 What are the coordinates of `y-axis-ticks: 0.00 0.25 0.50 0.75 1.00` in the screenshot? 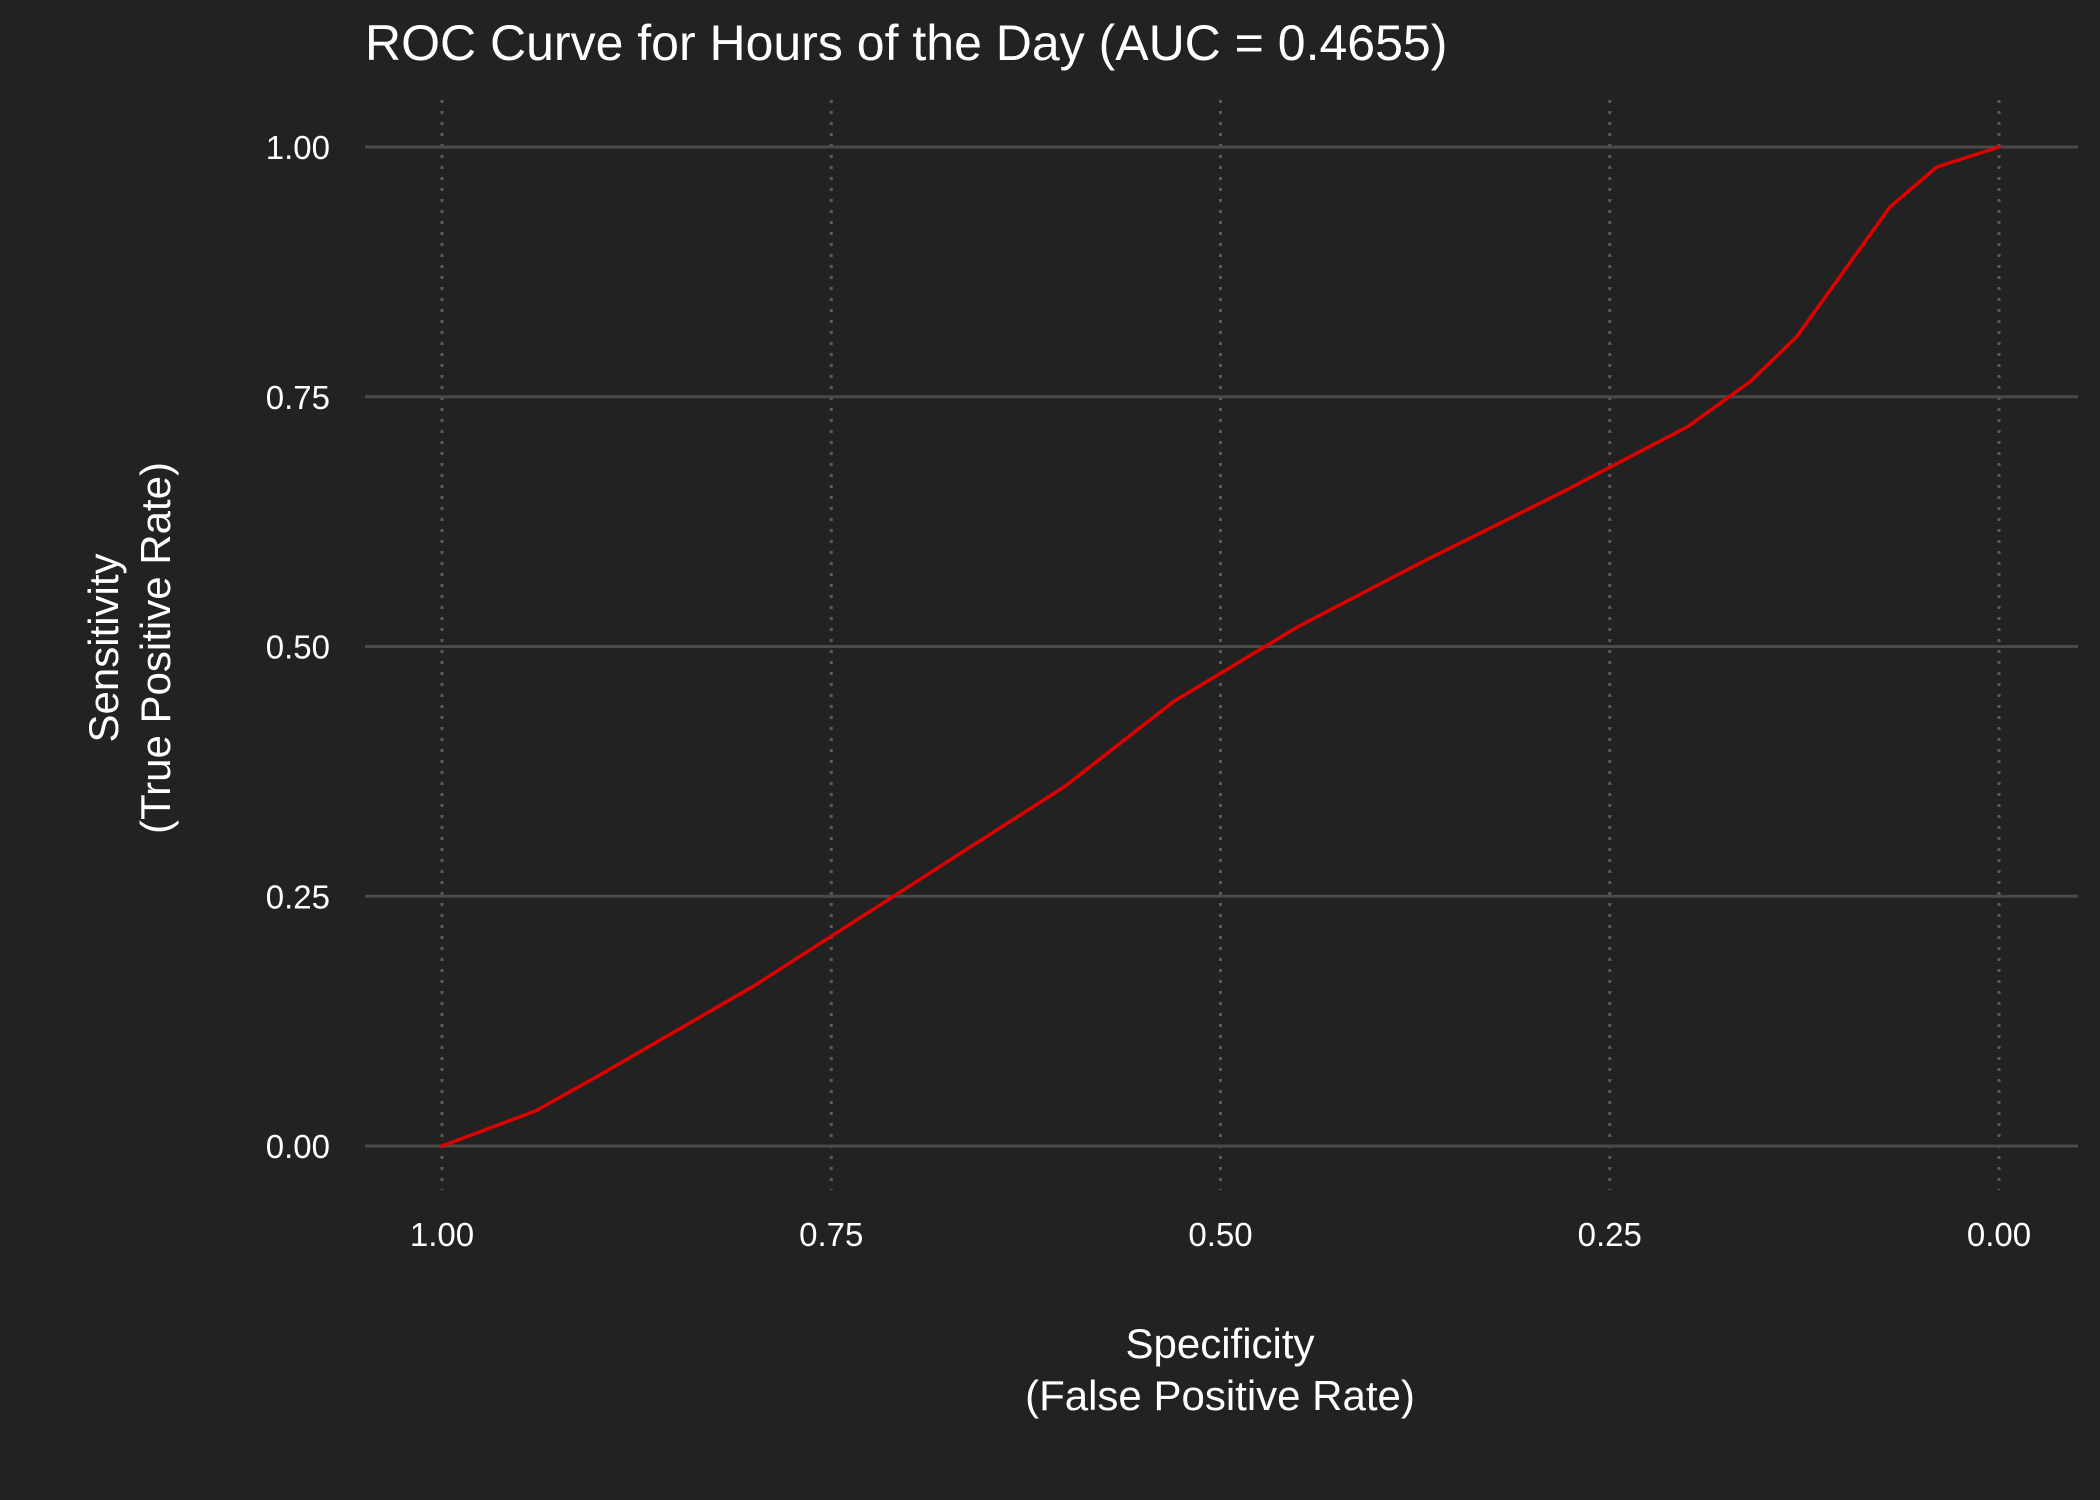 It's located at (298, 647).